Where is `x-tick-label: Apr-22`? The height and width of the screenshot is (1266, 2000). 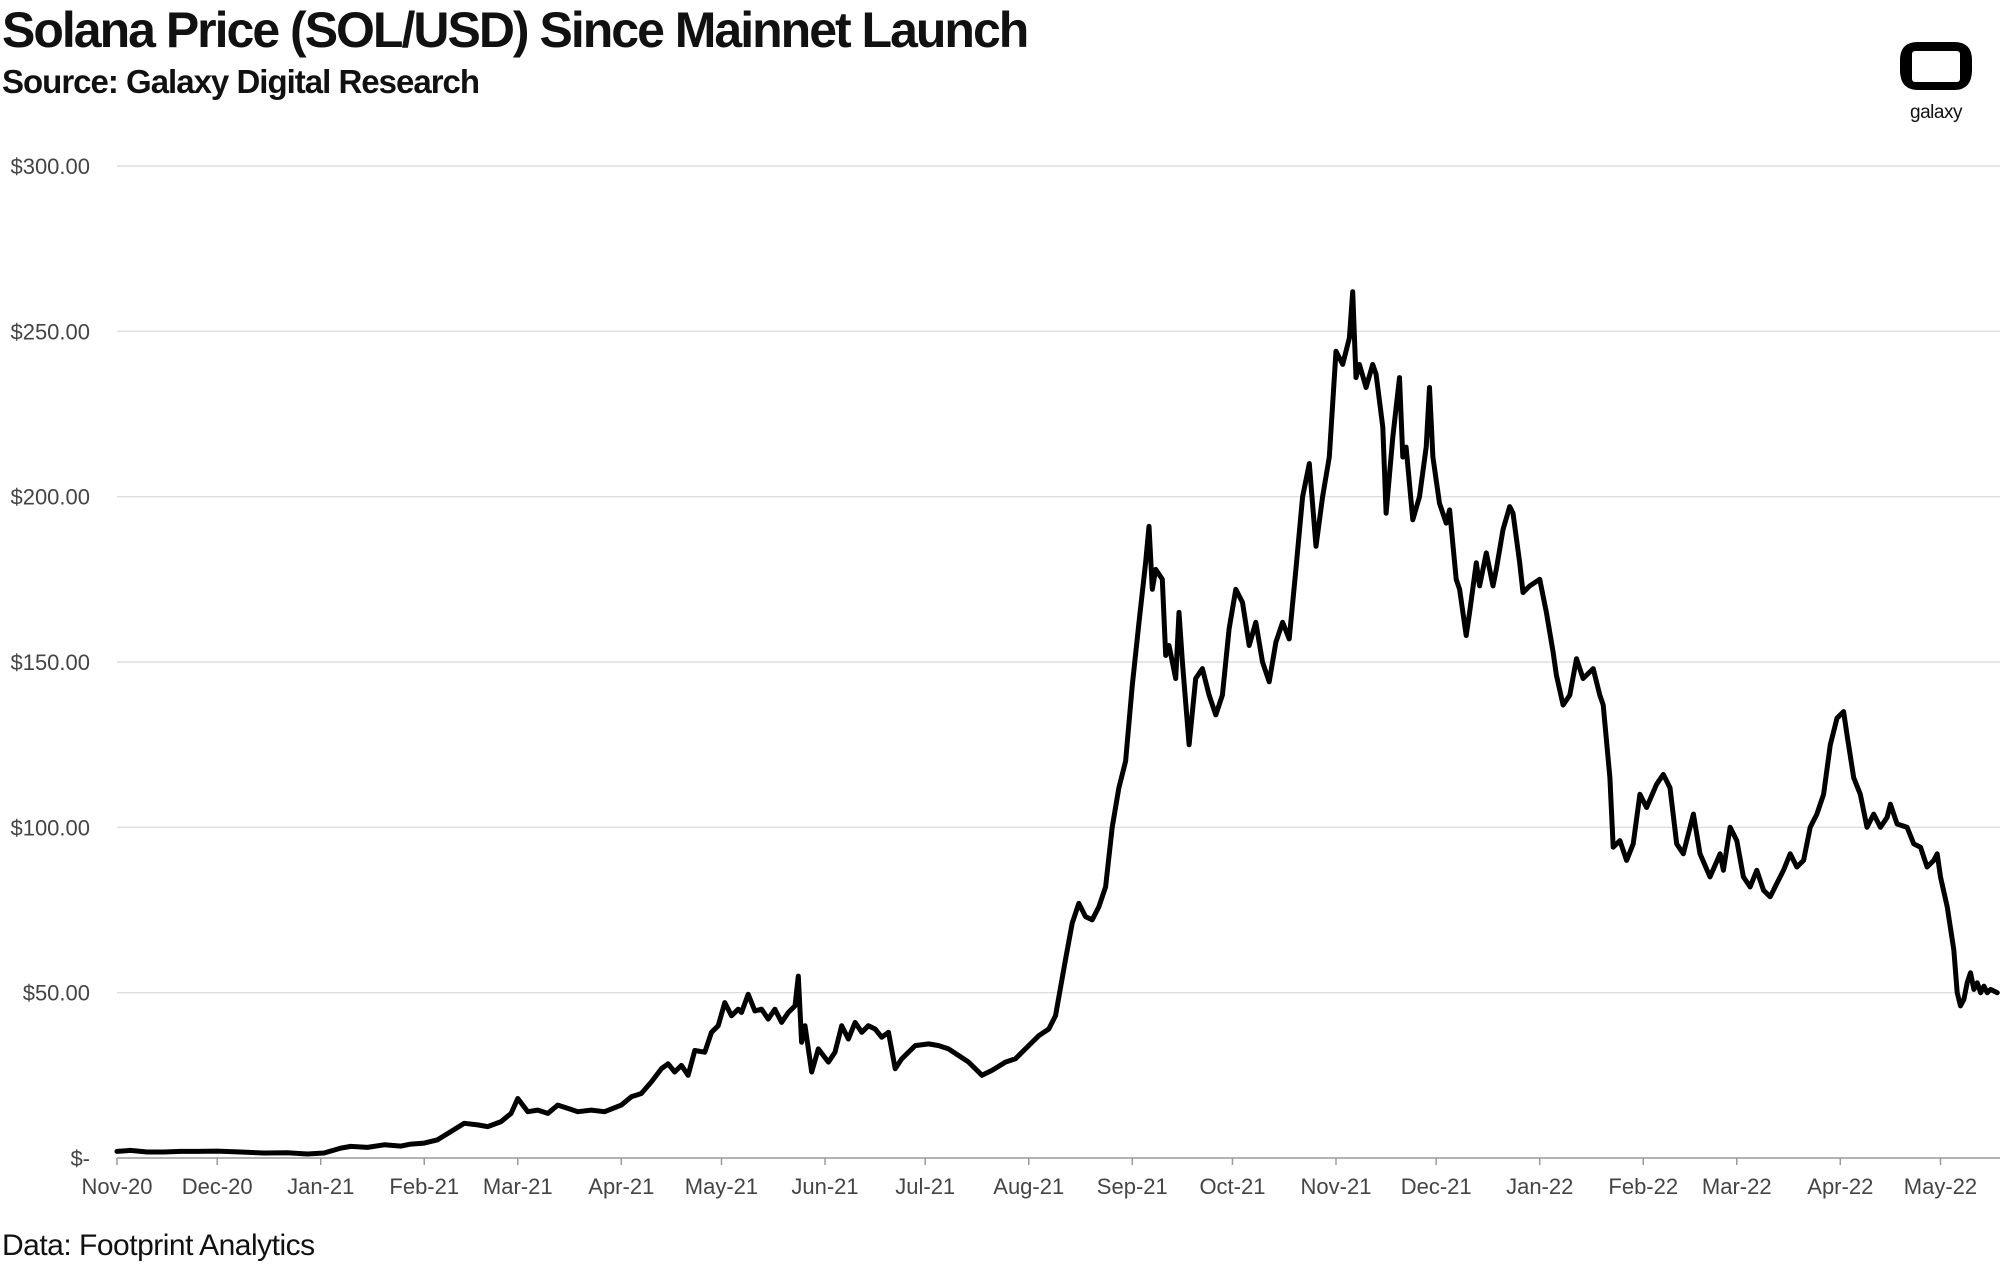
x-tick-label: Apr-22 is located at coordinates (1840, 1186).